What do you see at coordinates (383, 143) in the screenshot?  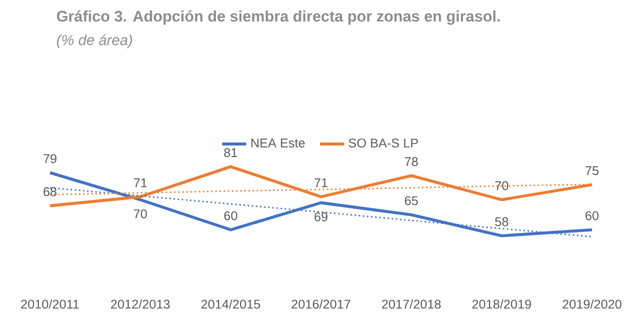 I see `legend-label: SO BA-S LP` at bounding box center [383, 143].